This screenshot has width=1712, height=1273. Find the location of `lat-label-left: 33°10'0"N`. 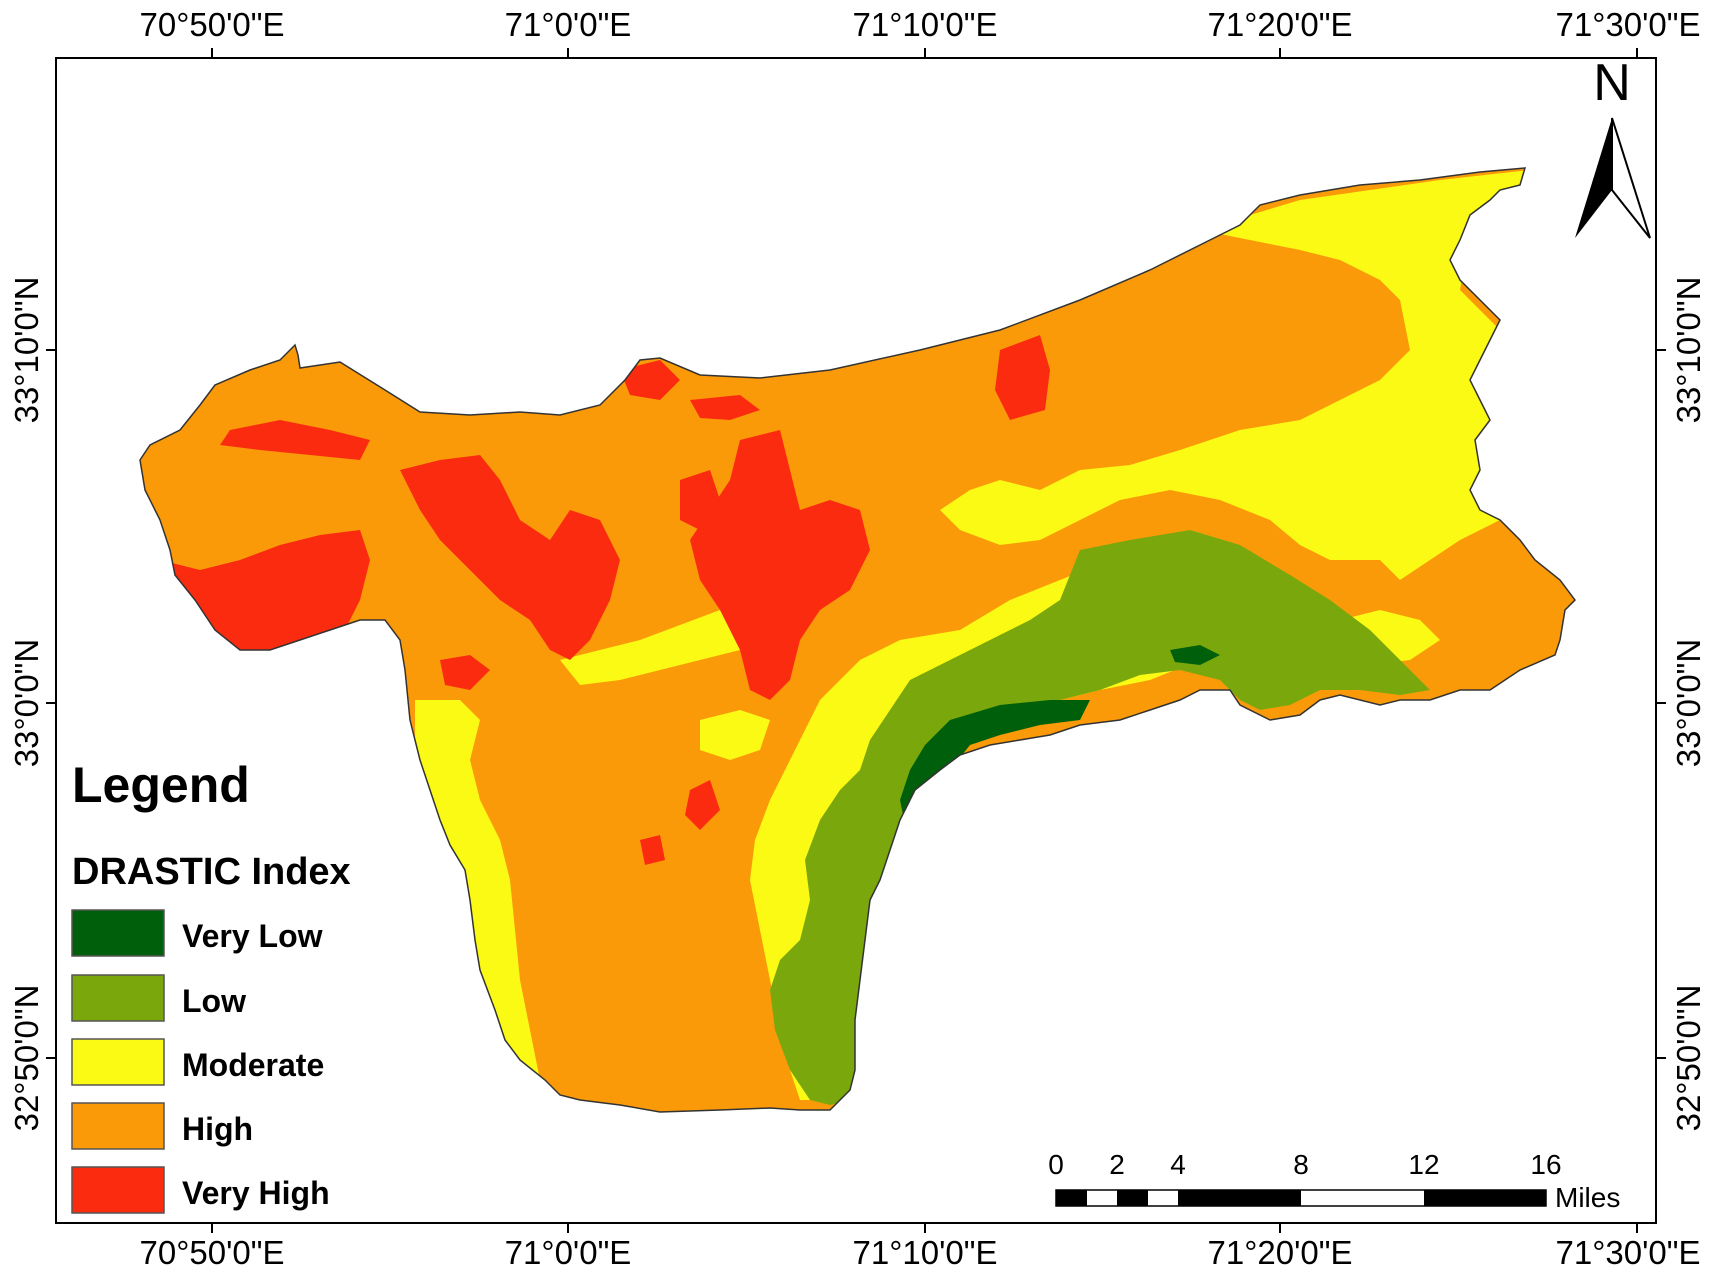

lat-label-left: 33°10'0"N is located at coordinates (26, 350).